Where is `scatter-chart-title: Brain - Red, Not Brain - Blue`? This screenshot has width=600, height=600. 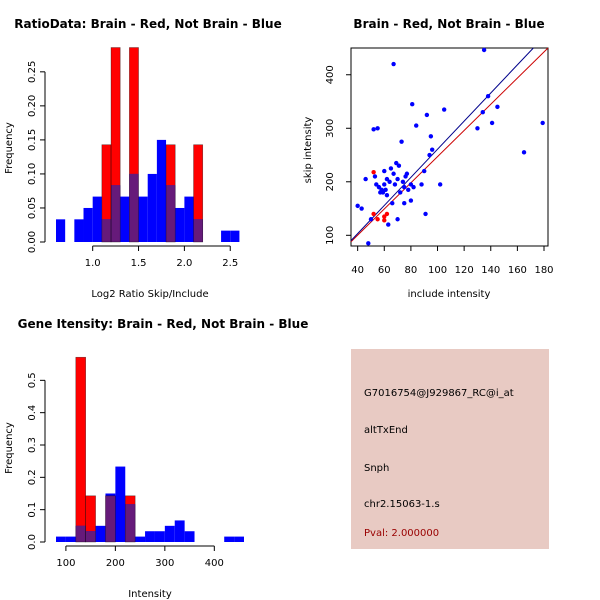
scatter-chart-title: Brain - Red, Not Brain - Blue is located at coordinates (448, 24).